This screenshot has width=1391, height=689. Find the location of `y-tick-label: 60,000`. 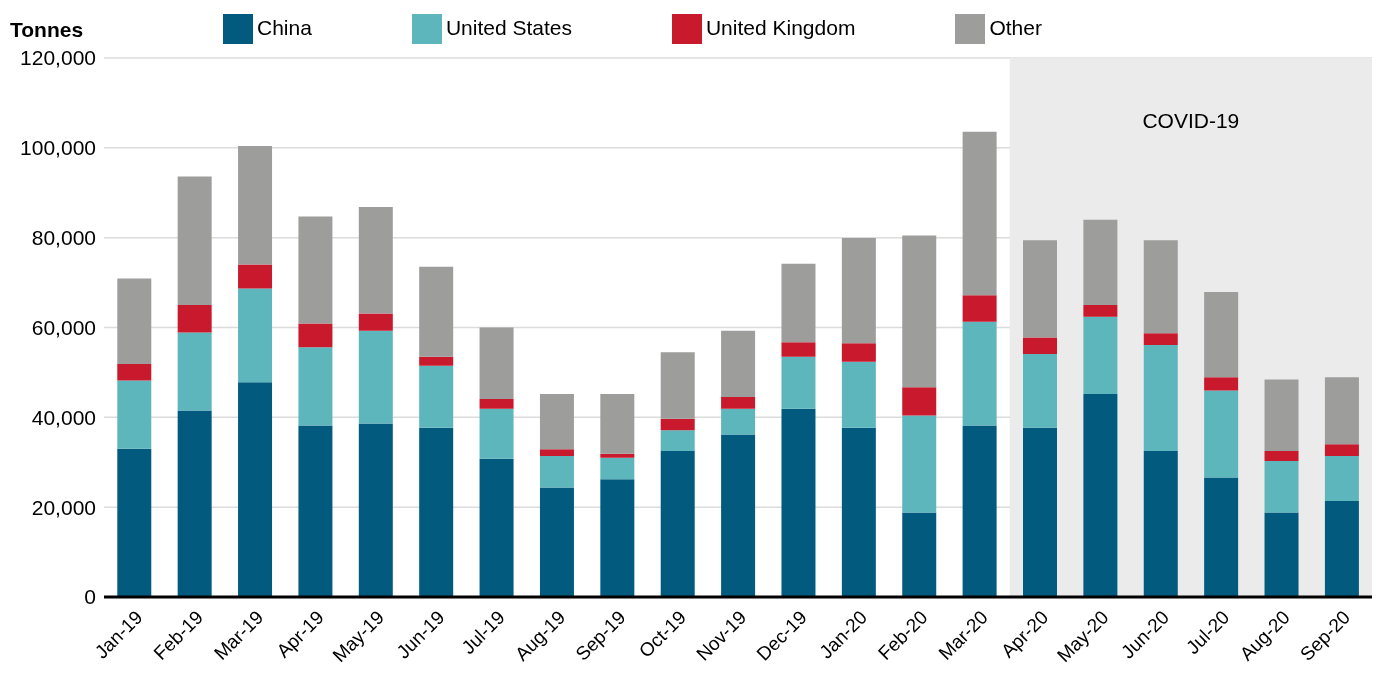

y-tick-label: 60,000 is located at coordinates (63, 327).